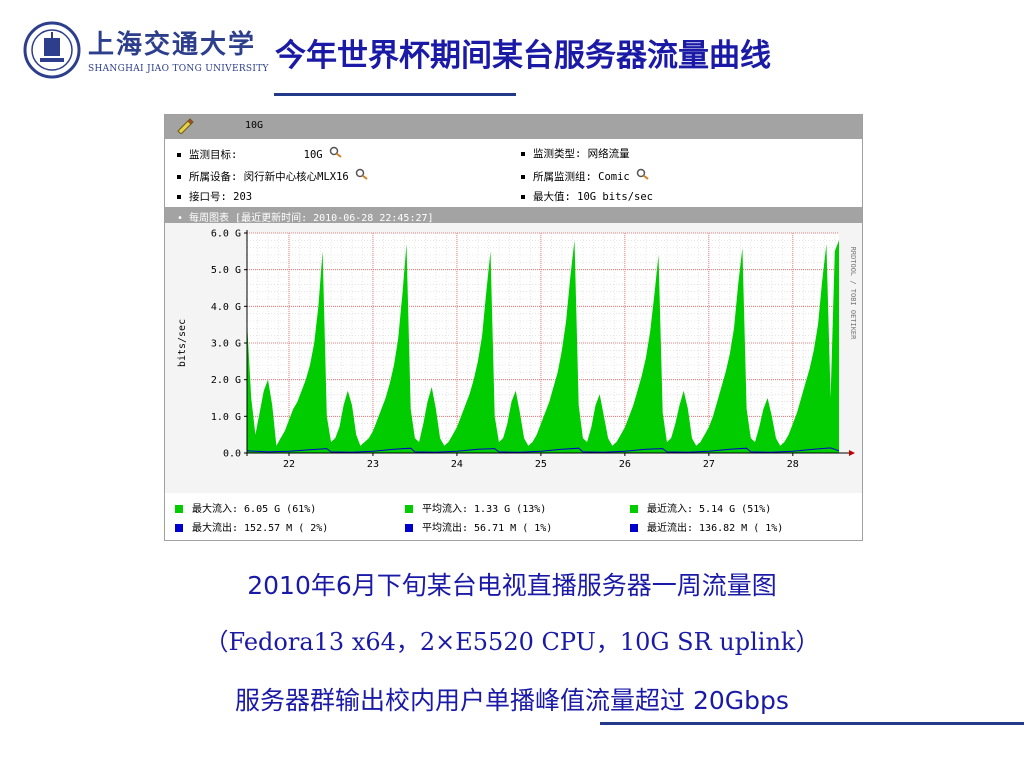  Describe the element at coordinates (305, 218) in the screenshot. I see `weekly-bar-text: • 每周图表 [最近更新时间: 2010-06-28 22:45:27]` at that location.